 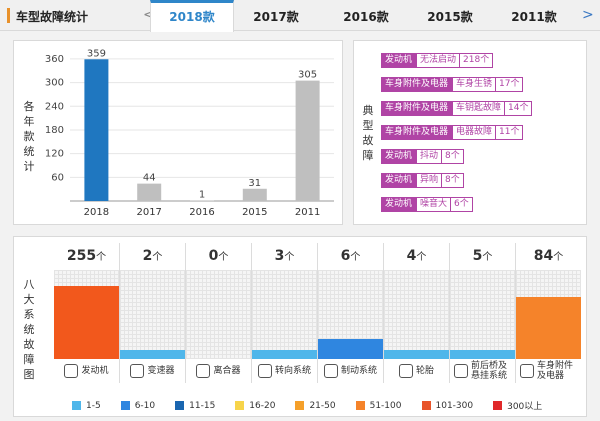 I want to click on severity-legend: 1-5 6-10 11-15 16-20 21-50 51-100 101-300 300以上, so click(x=317, y=405).